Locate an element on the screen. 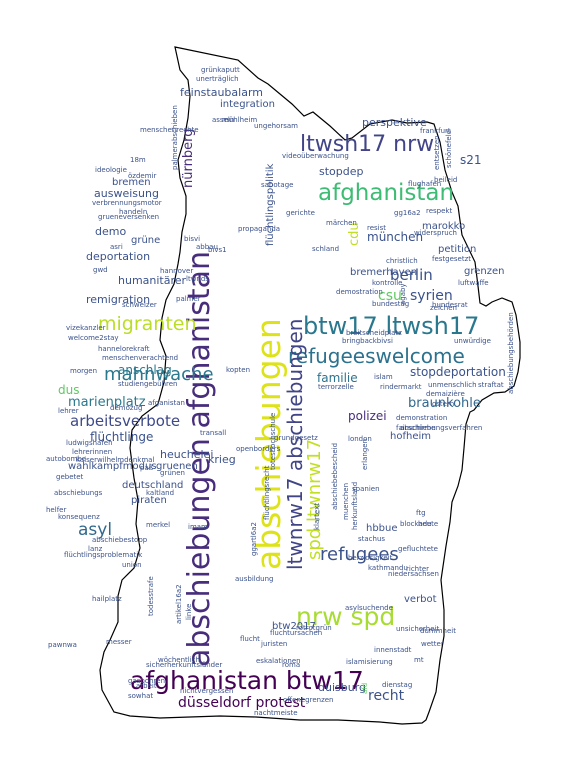 Image resolution: width=576 pixels, height=775 pixels. word: märchen is located at coordinates (341, 223).